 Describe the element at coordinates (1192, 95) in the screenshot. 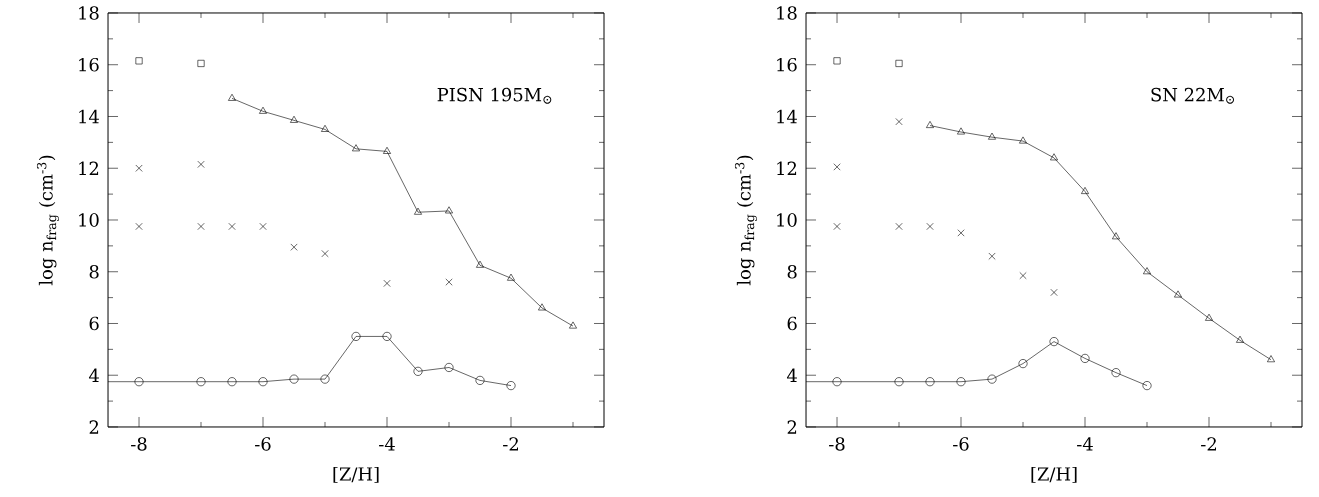

I see `annotation: SN 22M$_{⊙}$` at that location.